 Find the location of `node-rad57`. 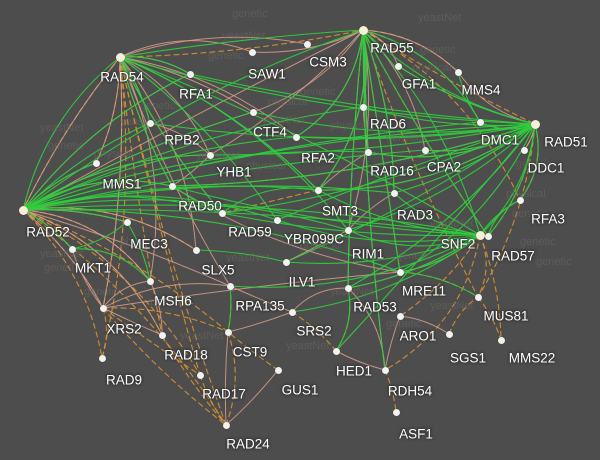

node-rad57 is located at coordinates (488, 236).